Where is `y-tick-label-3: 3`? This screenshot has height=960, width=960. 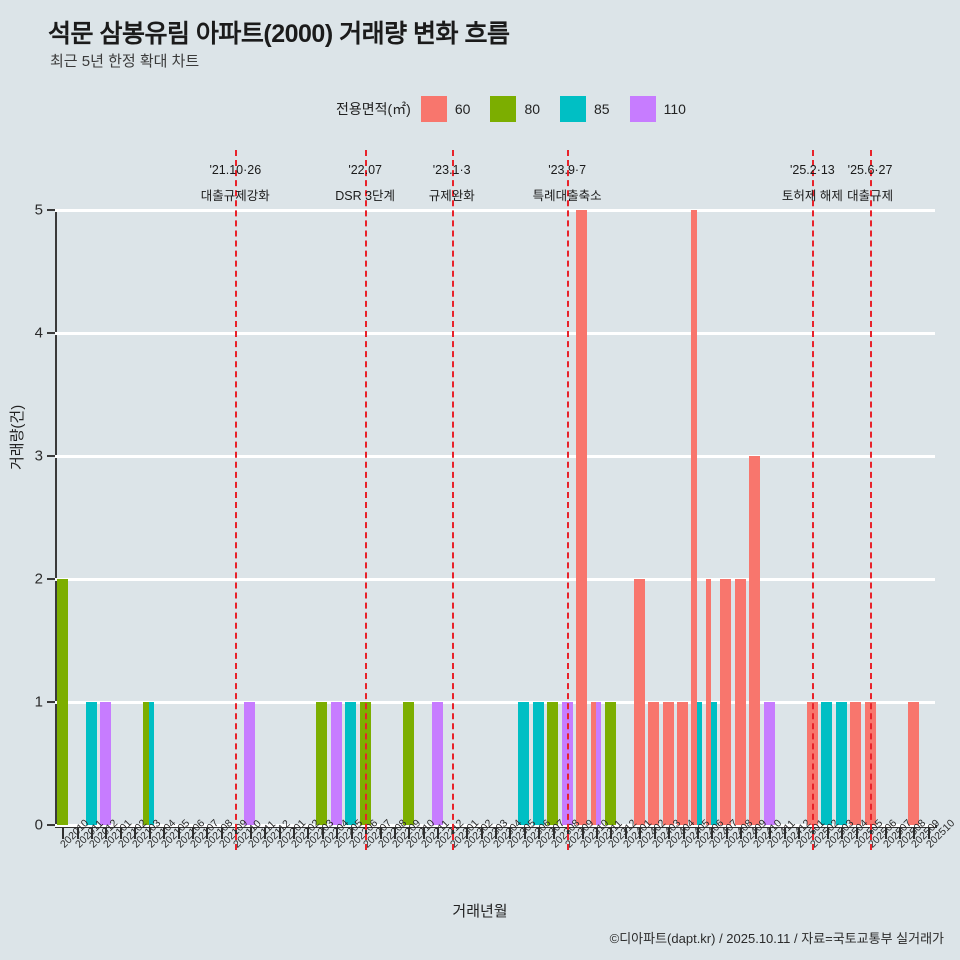 y-tick-label-3: 3 is located at coordinates (38, 456).